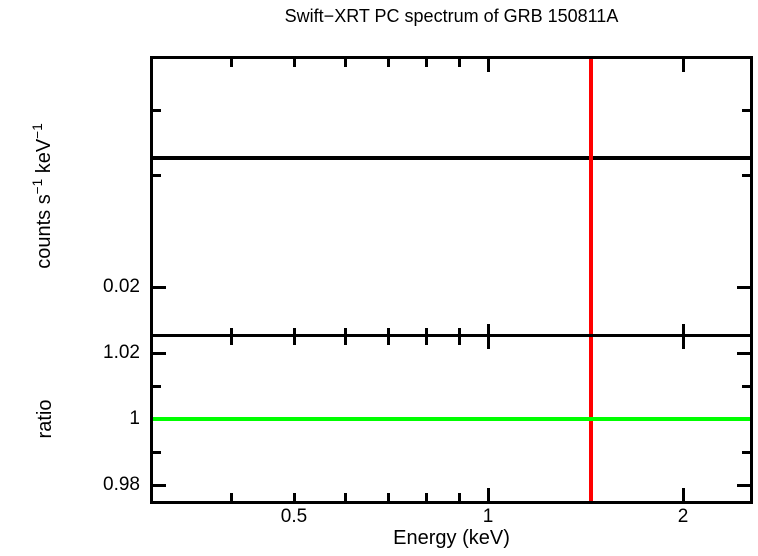 Image resolution: width=758 pixels, height=556 pixels. I want to click on x-tick-label: 1, so click(488, 516).